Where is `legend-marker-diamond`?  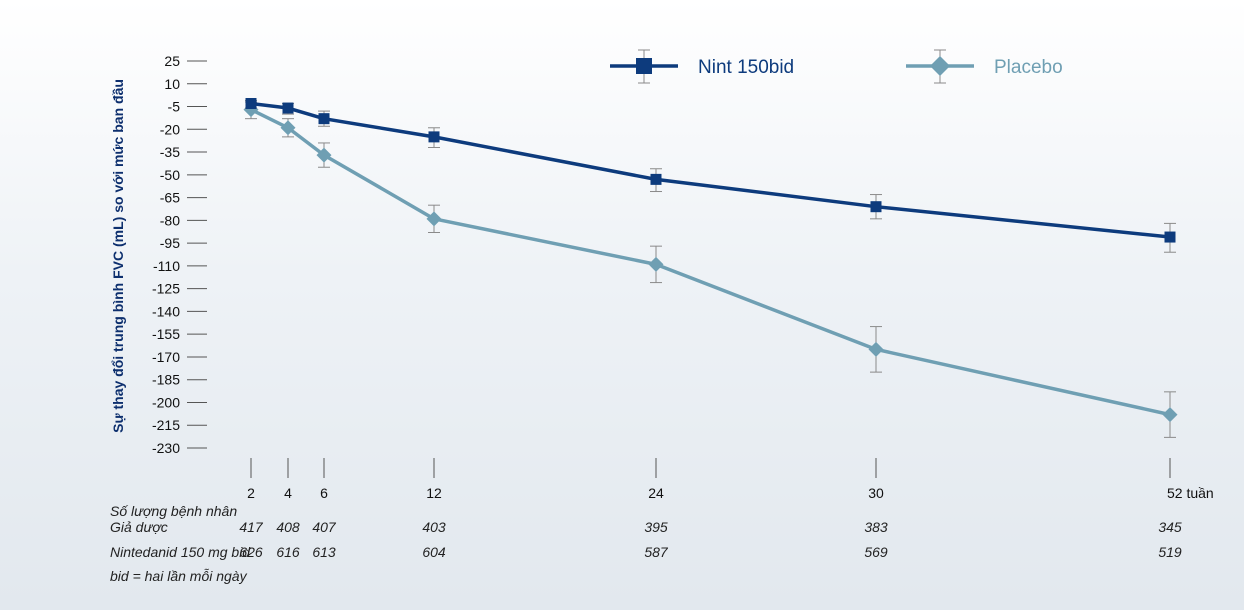 legend-marker-diamond is located at coordinates (940, 66).